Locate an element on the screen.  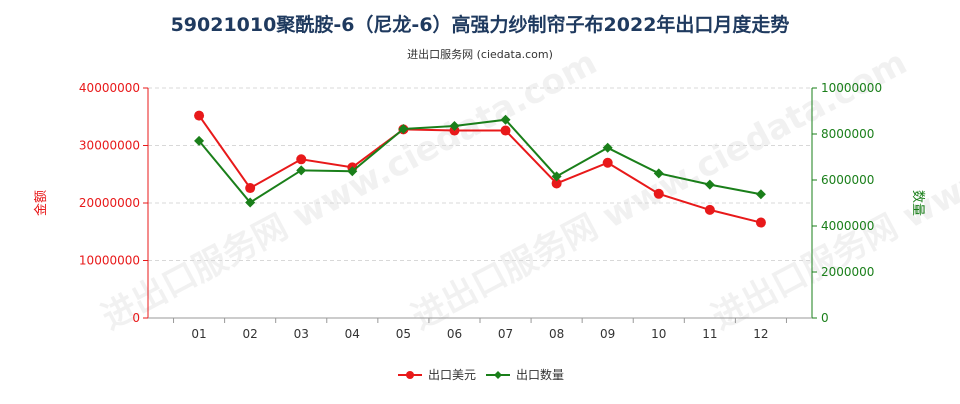
y-left-tick-label: 20000000 is located at coordinates (109, 203).